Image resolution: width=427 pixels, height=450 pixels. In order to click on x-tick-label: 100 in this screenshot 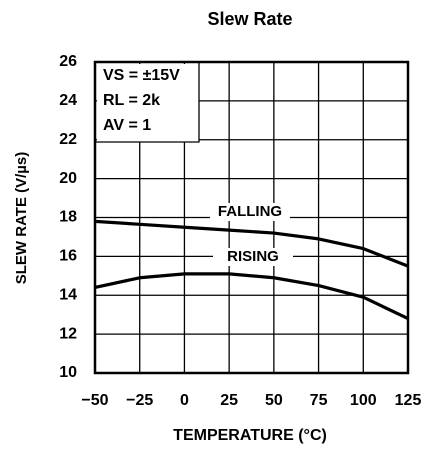, I will do `click(363, 400)`.